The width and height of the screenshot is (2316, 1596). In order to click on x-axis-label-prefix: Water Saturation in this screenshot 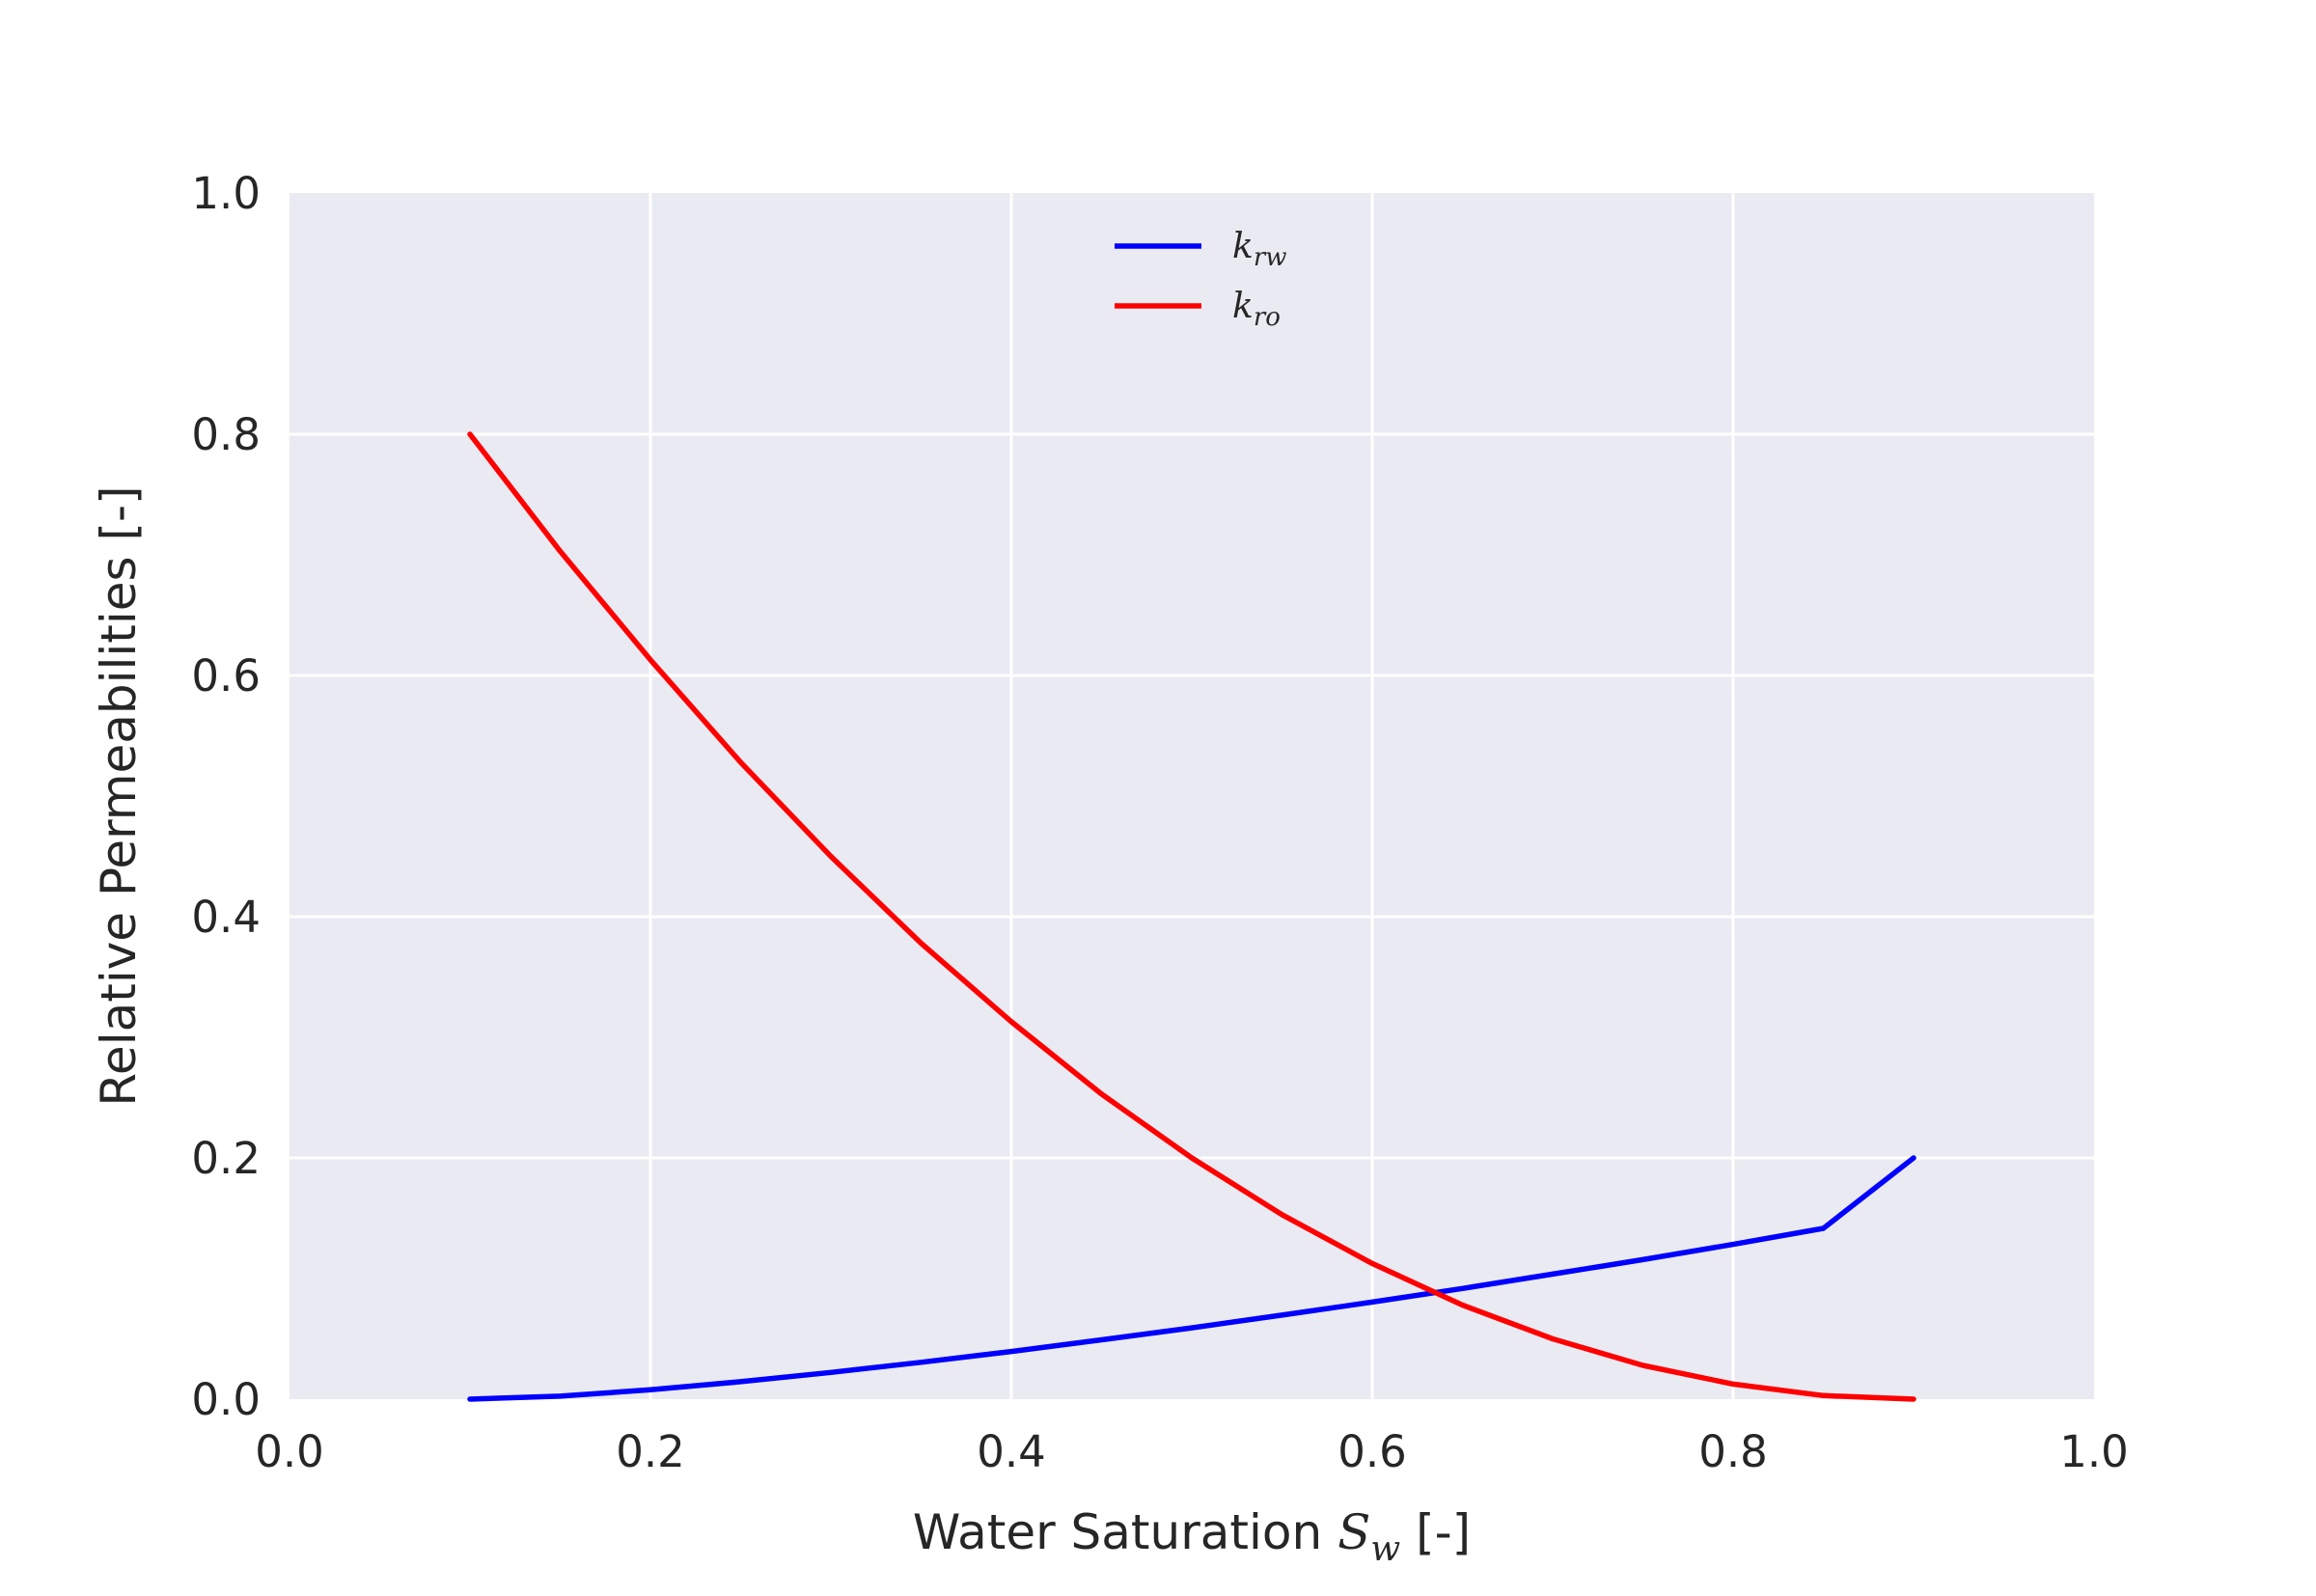, I will do `click(1125, 1532)`.